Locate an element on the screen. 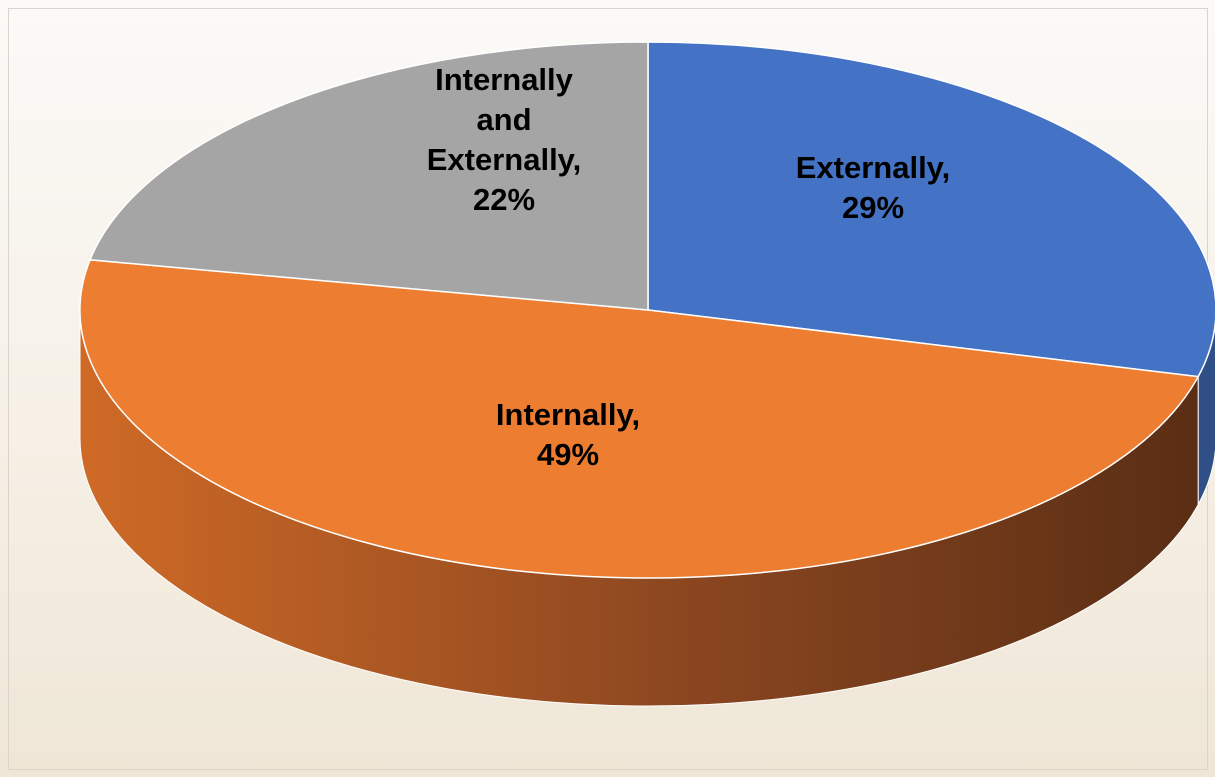  data-label-line: and is located at coordinates (503, 119).